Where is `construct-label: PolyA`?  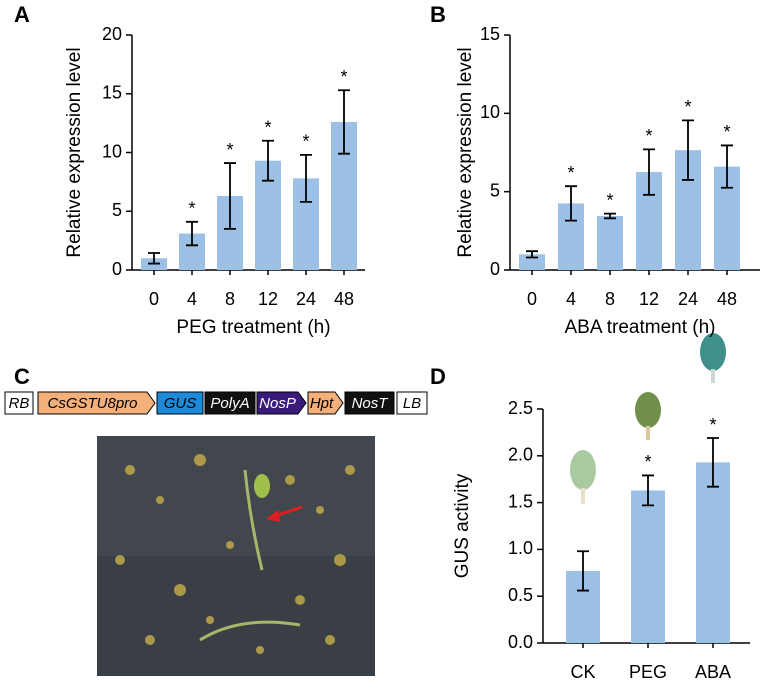
construct-label: PolyA is located at coordinates (229, 403).